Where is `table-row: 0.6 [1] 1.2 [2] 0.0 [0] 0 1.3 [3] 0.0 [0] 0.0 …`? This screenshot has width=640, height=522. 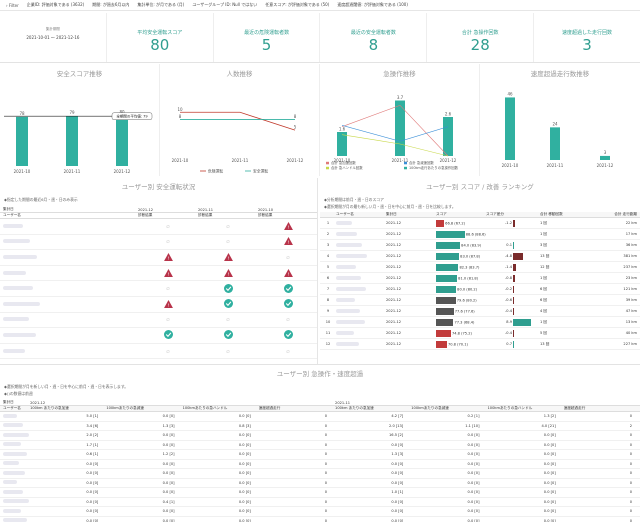 table-row: 0.6 [1] 1.2 [2] 0.0 [0] 0 1.3 [3] 0.0 [0] 0.0 … is located at coordinates (320, 454).